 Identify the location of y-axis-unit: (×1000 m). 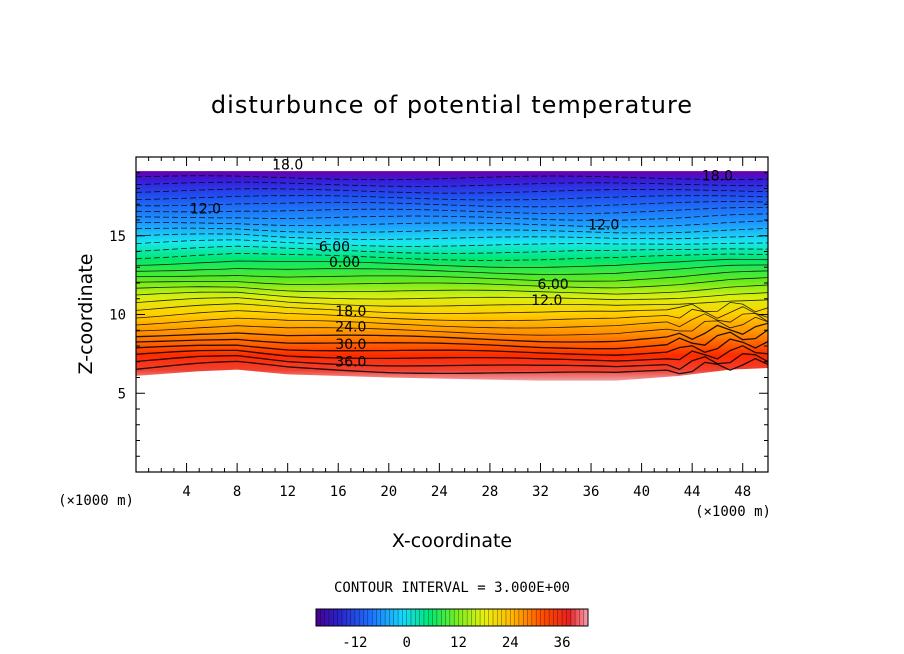
(96, 501).